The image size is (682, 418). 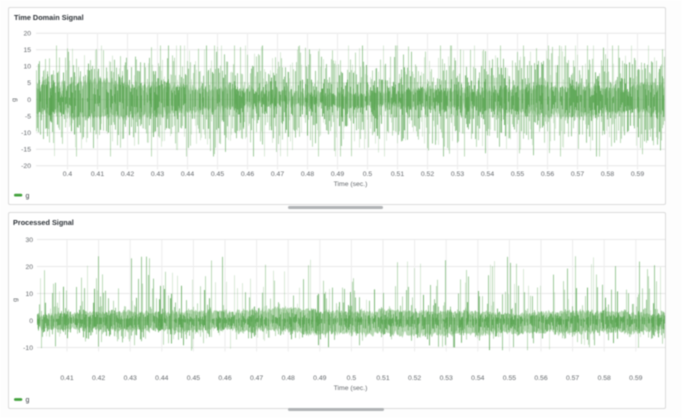 What do you see at coordinates (29, 83) in the screenshot?
I see `svg-text: 5` at bounding box center [29, 83].